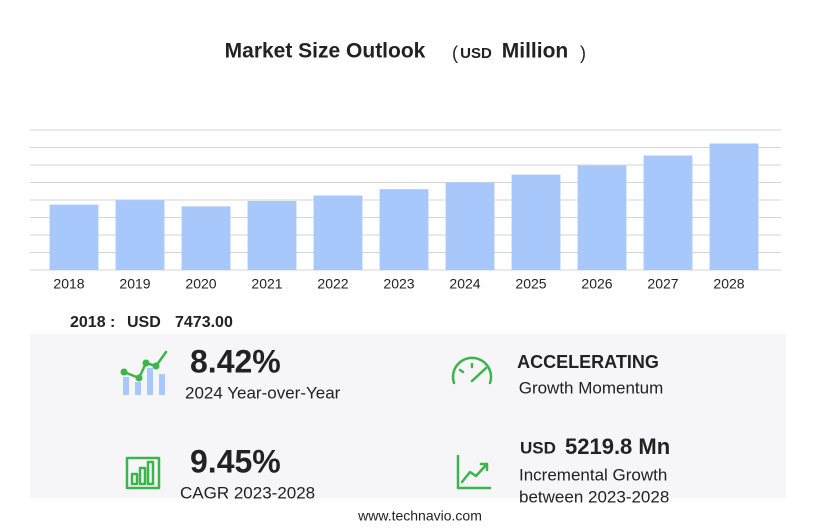  Describe the element at coordinates (535, 51) in the screenshot. I see `unit-name: Million` at that location.